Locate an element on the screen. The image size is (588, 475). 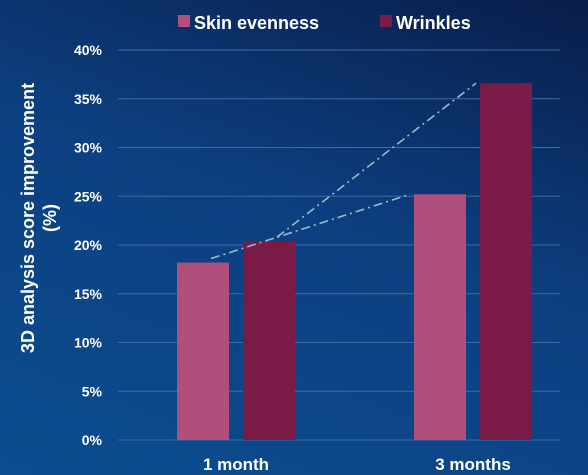
y-axis-title-line1: 3D analysis score improvement is located at coordinates (28, 218).